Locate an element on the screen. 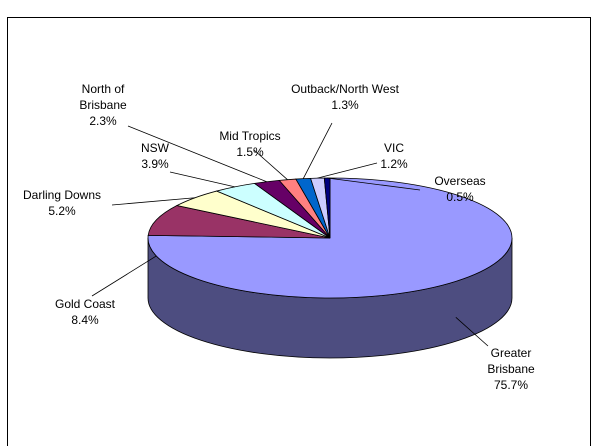 This screenshot has height=446, width=599. data-label: VIC 1.2% is located at coordinates (394, 156).